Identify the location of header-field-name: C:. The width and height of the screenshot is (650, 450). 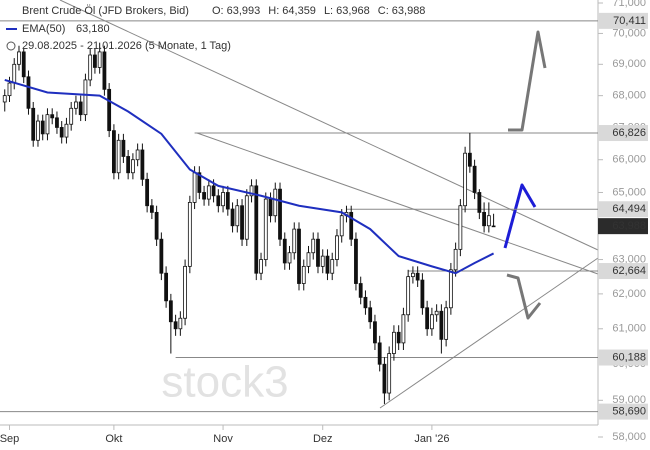
(383, 11).